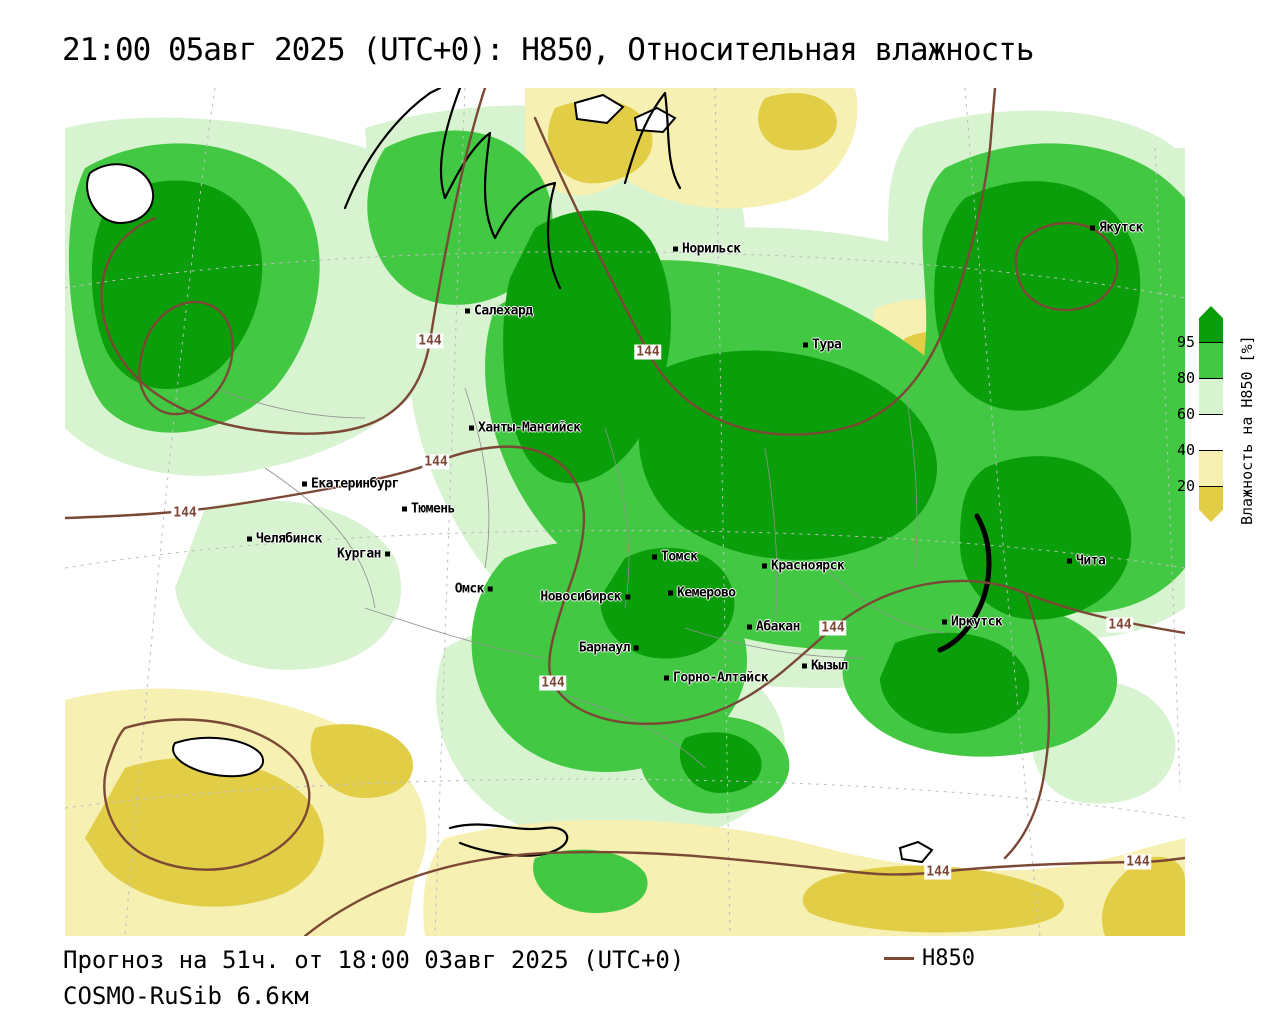  I want to click on city-label: Томск, so click(679, 557).